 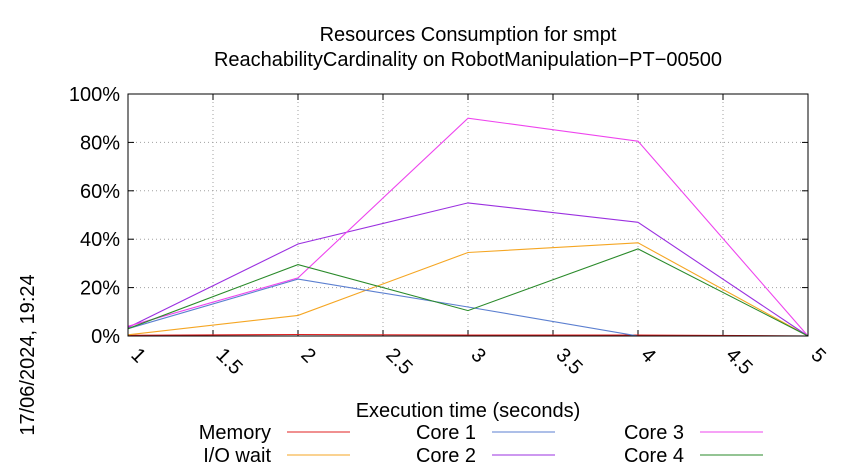 I want to click on y-tick-label: 20%, so click(x=100, y=289).